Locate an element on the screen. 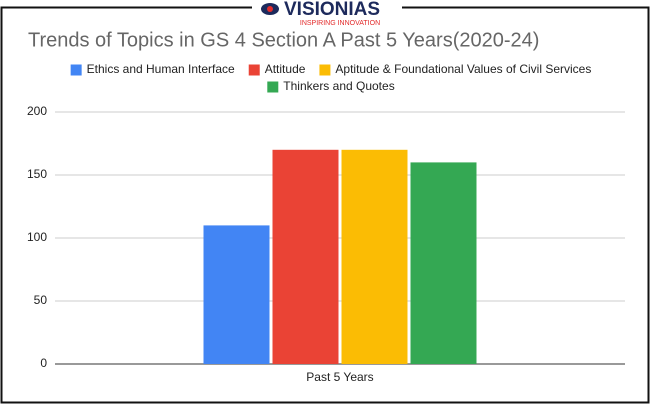 The height and width of the screenshot is (405, 651). y-tick-label: 200 is located at coordinates (37, 111).